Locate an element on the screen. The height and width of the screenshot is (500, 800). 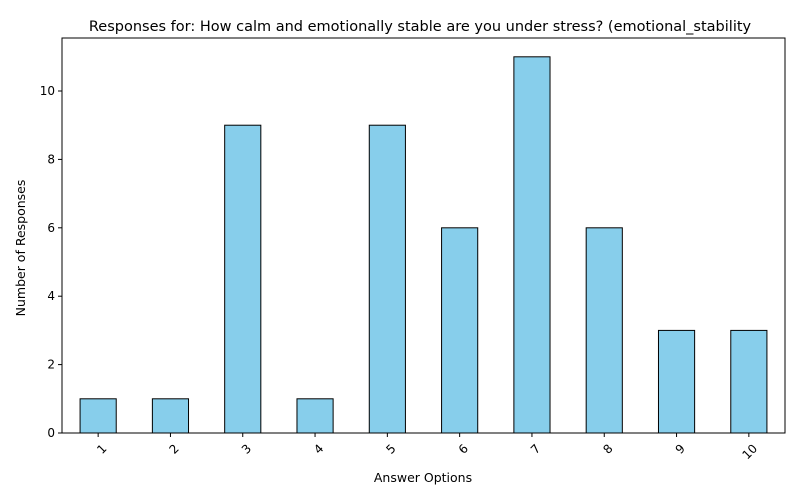
x-tick-label: 7 is located at coordinates (535, 448).